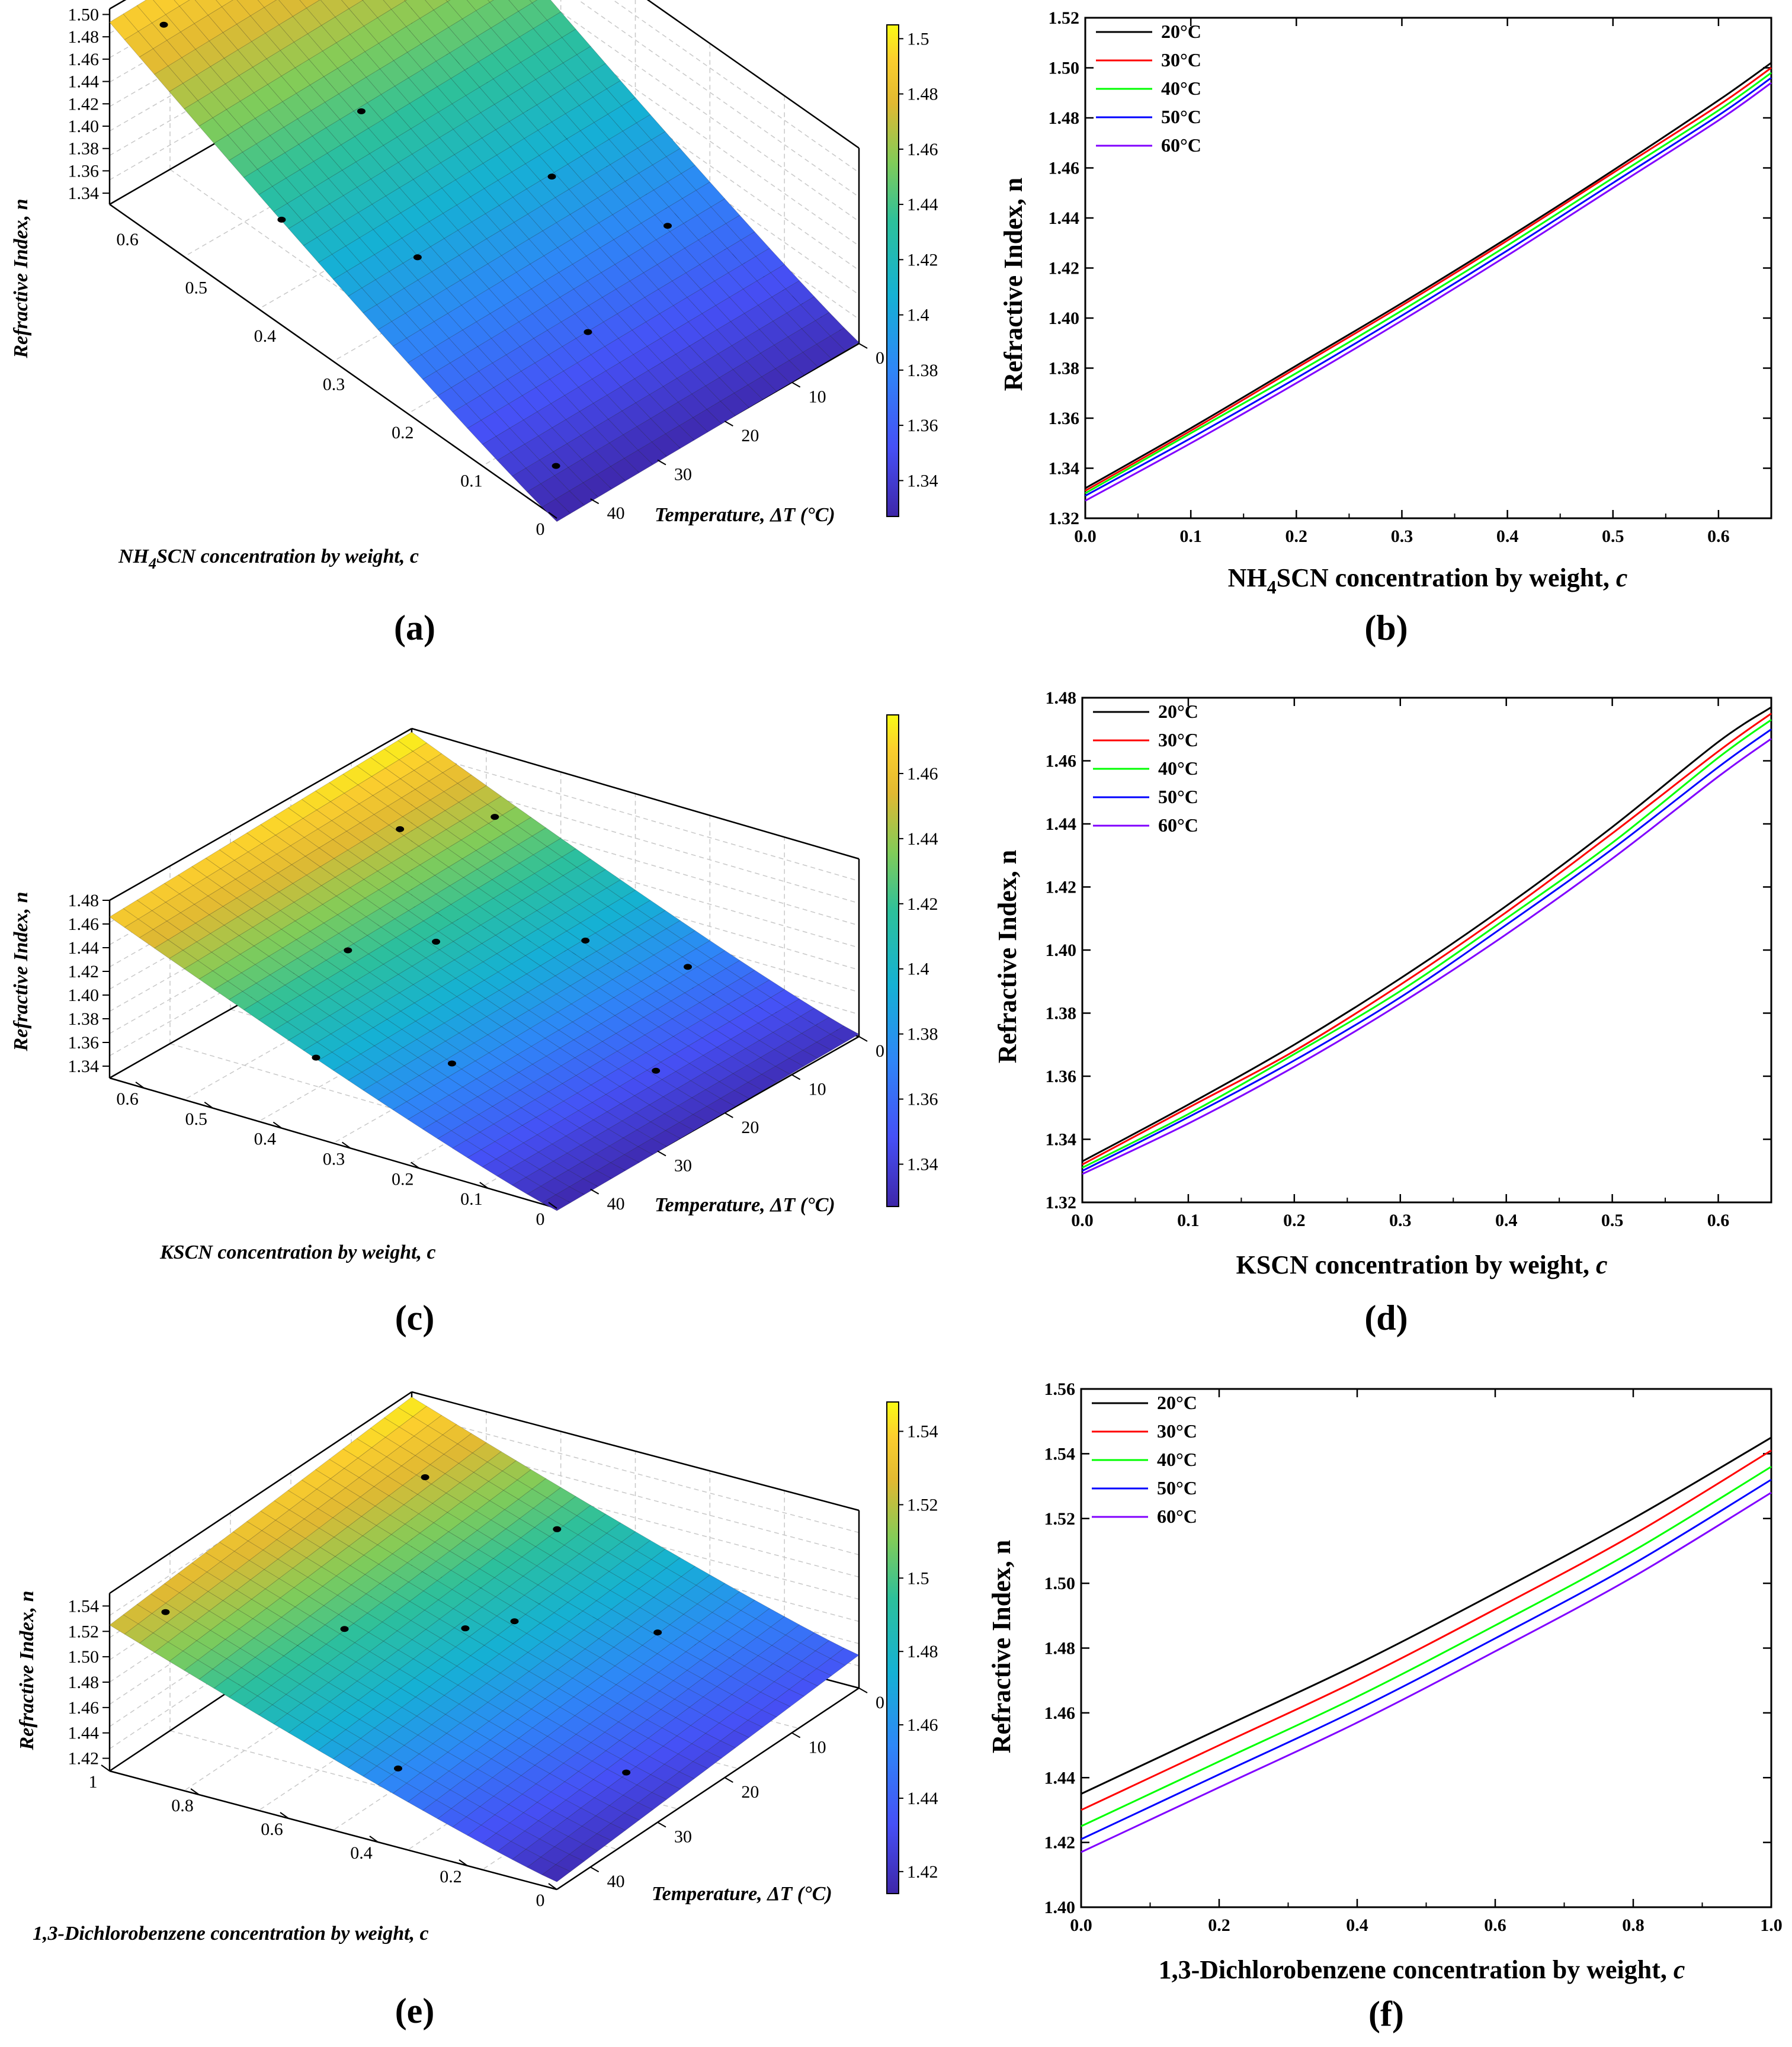 This screenshot has height=2047, width=1792. What do you see at coordinates (540, 529) in the screenshot?
I see `a-x-tick-label-6: 0` at bounding box center [540, 529].